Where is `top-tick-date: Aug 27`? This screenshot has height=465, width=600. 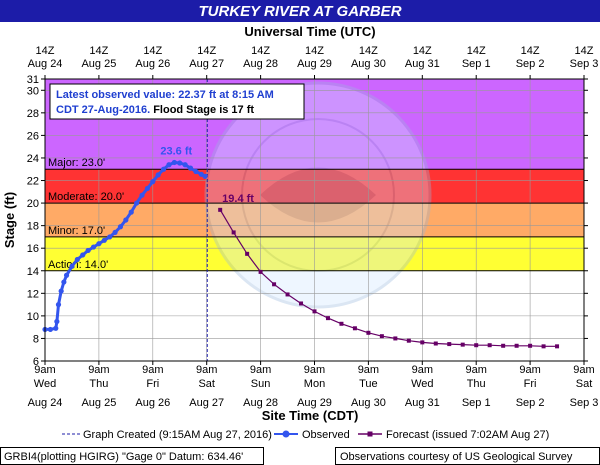 top-tick-date: Aug 27 is located at coordinates (206, 64).